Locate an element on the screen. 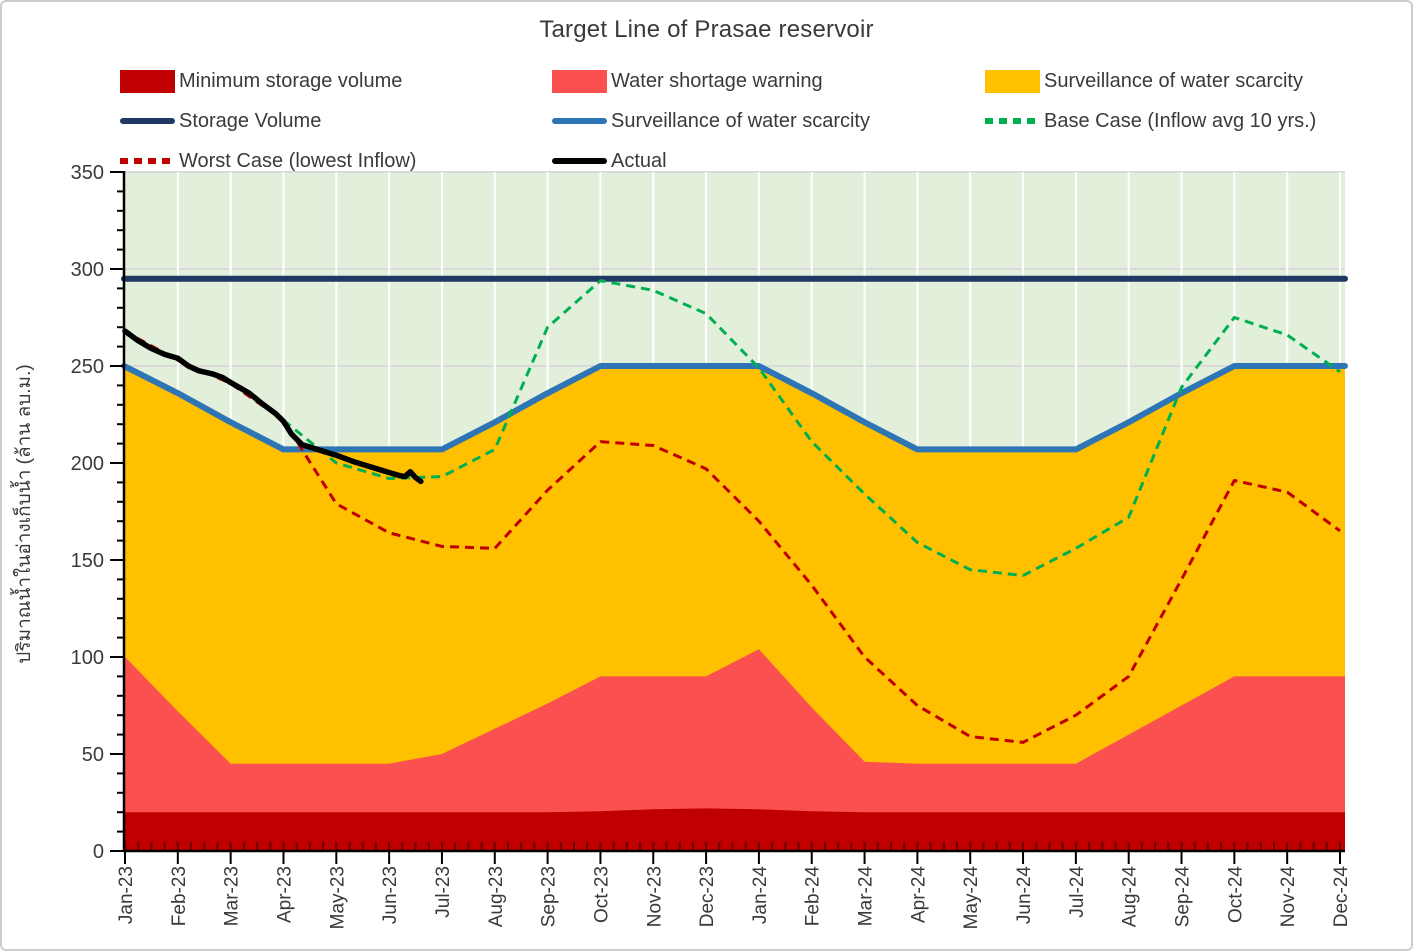 The height and width of the screenshot is (951, 1413). x-tick-label: Jan-23 is located at coordinates (126, 895).